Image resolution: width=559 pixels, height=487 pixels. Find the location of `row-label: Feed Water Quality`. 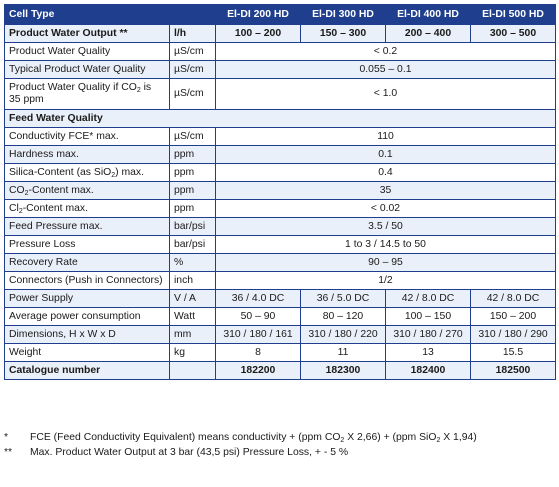

row-label: Feed Water Quality is located at coordinates (280, 118).